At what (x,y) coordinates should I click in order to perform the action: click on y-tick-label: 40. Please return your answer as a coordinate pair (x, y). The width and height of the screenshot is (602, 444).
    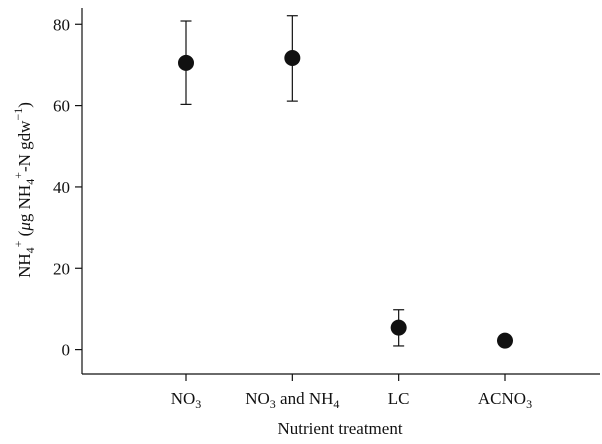
    Looking at the image, I should click on (61, 187).